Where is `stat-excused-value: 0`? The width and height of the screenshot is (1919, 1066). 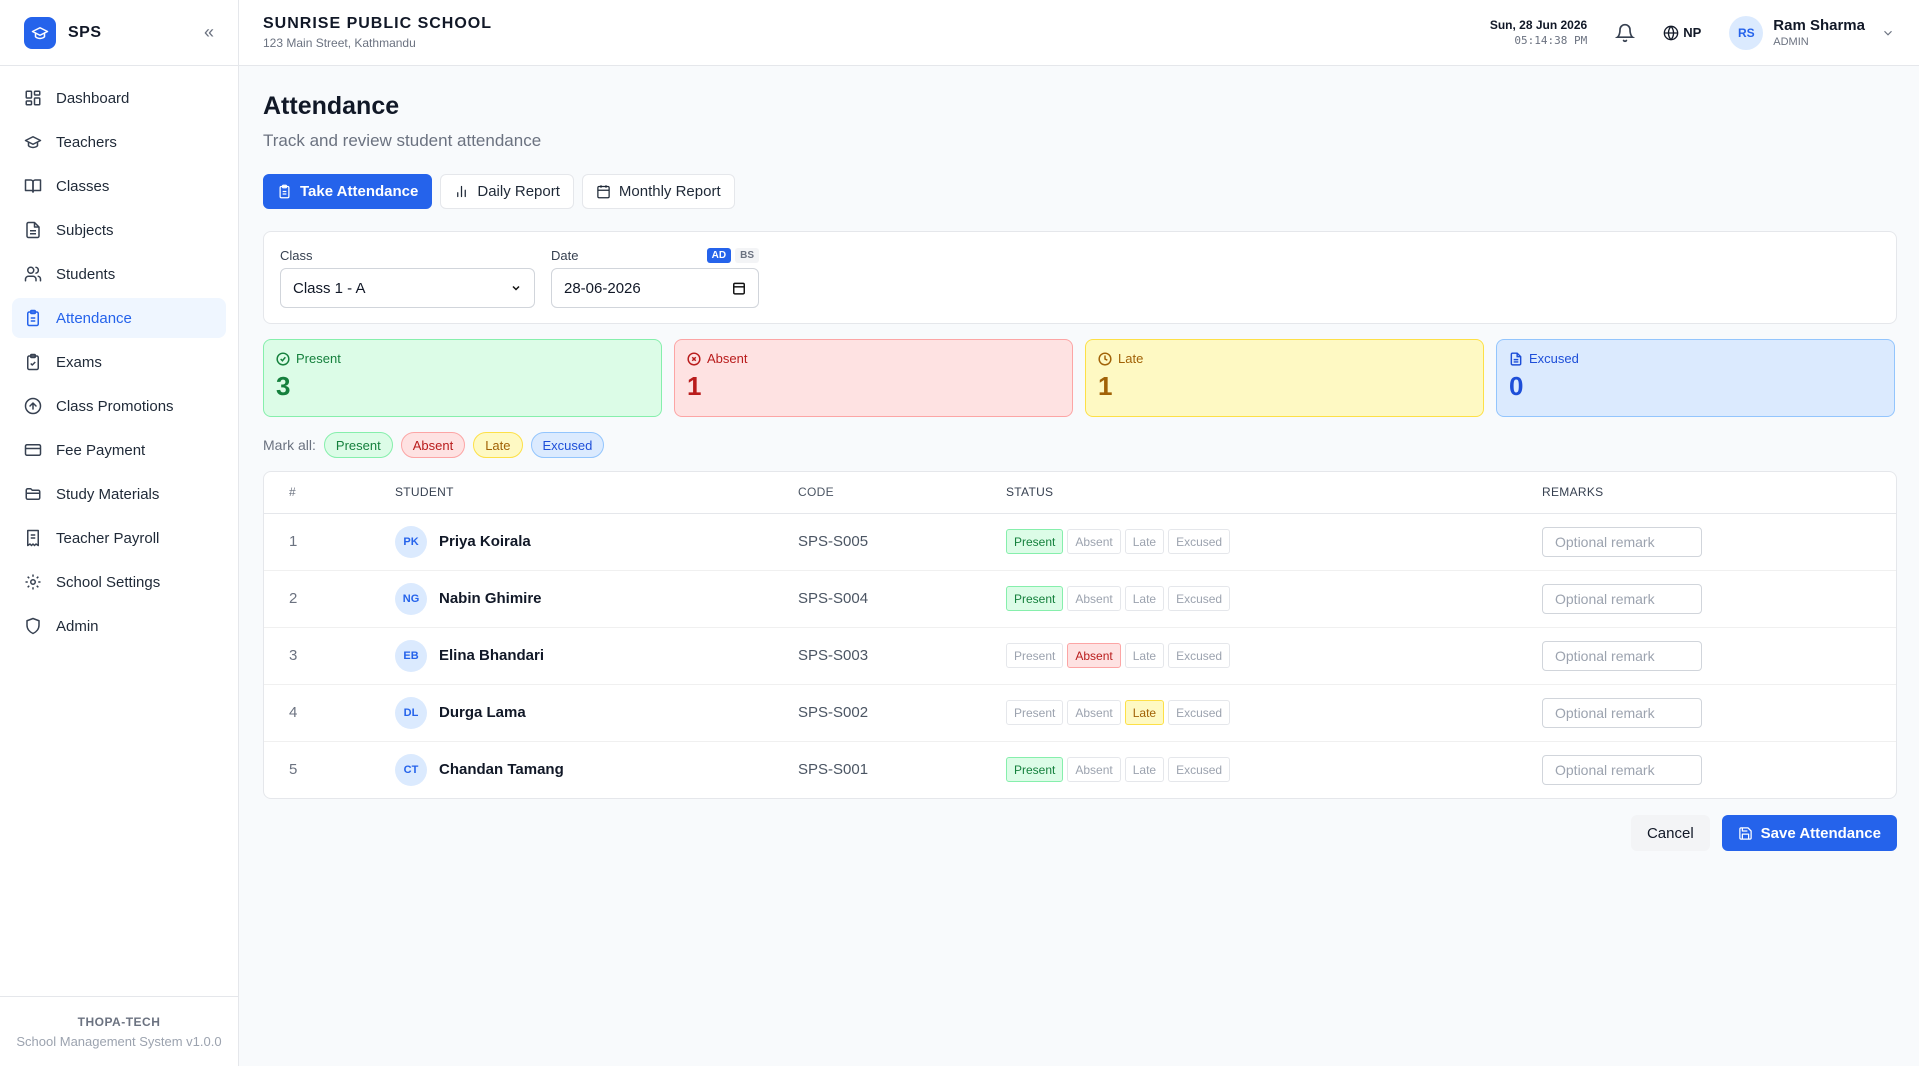 stat-excused-value: 0 is located at coordinates (1516, 386).